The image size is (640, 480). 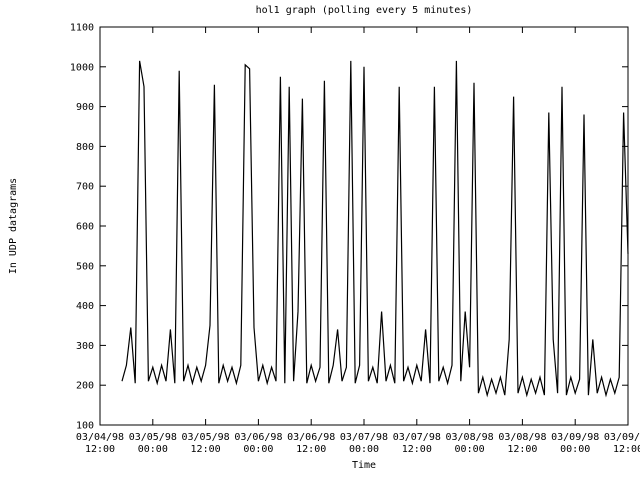 I want to click on y-tick-label: 1000, so click(x=82, y=67).